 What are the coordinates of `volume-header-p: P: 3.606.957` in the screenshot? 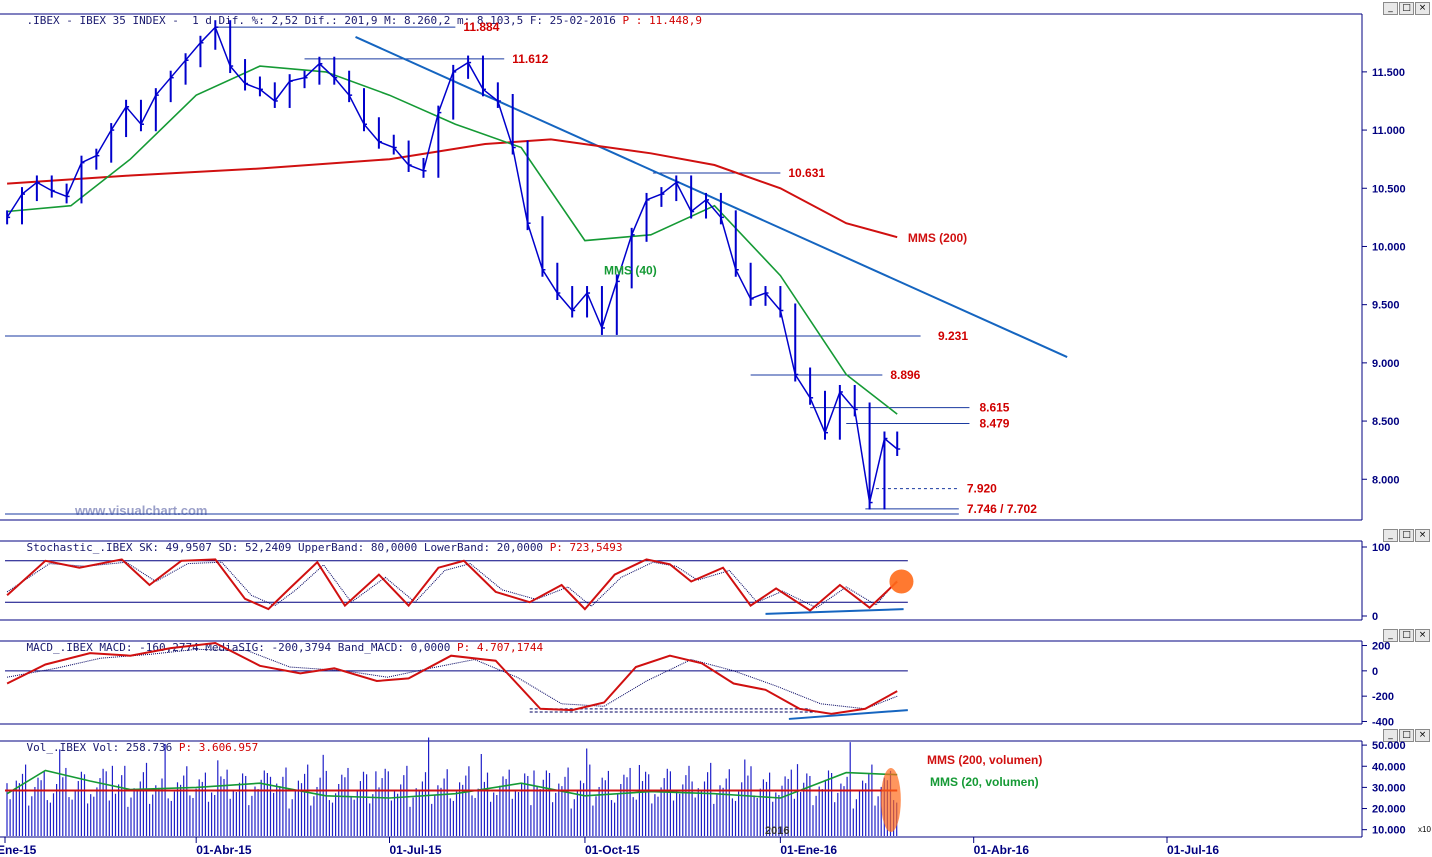 It's located at (218, 747).